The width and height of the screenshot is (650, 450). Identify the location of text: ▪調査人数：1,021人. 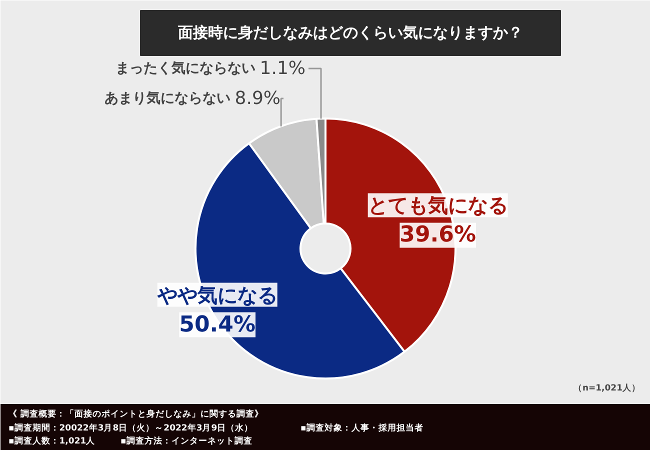
(52, 441).